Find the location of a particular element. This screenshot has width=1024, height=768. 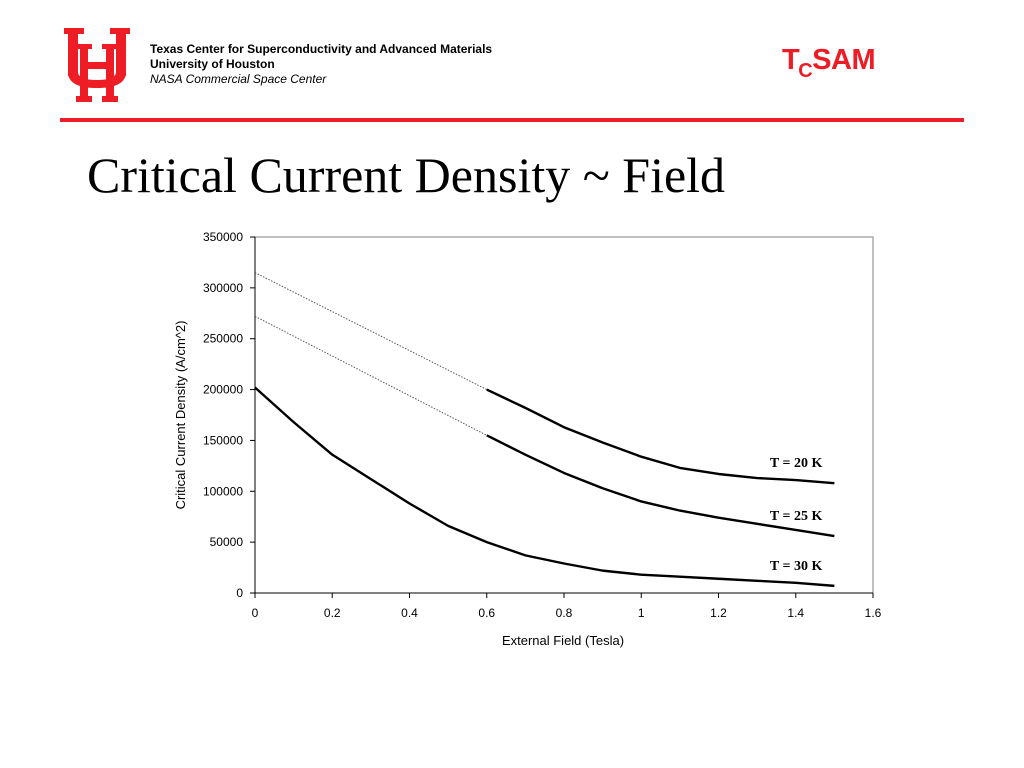

y-tick-label: 300000 is located at coordinates (223, 288).